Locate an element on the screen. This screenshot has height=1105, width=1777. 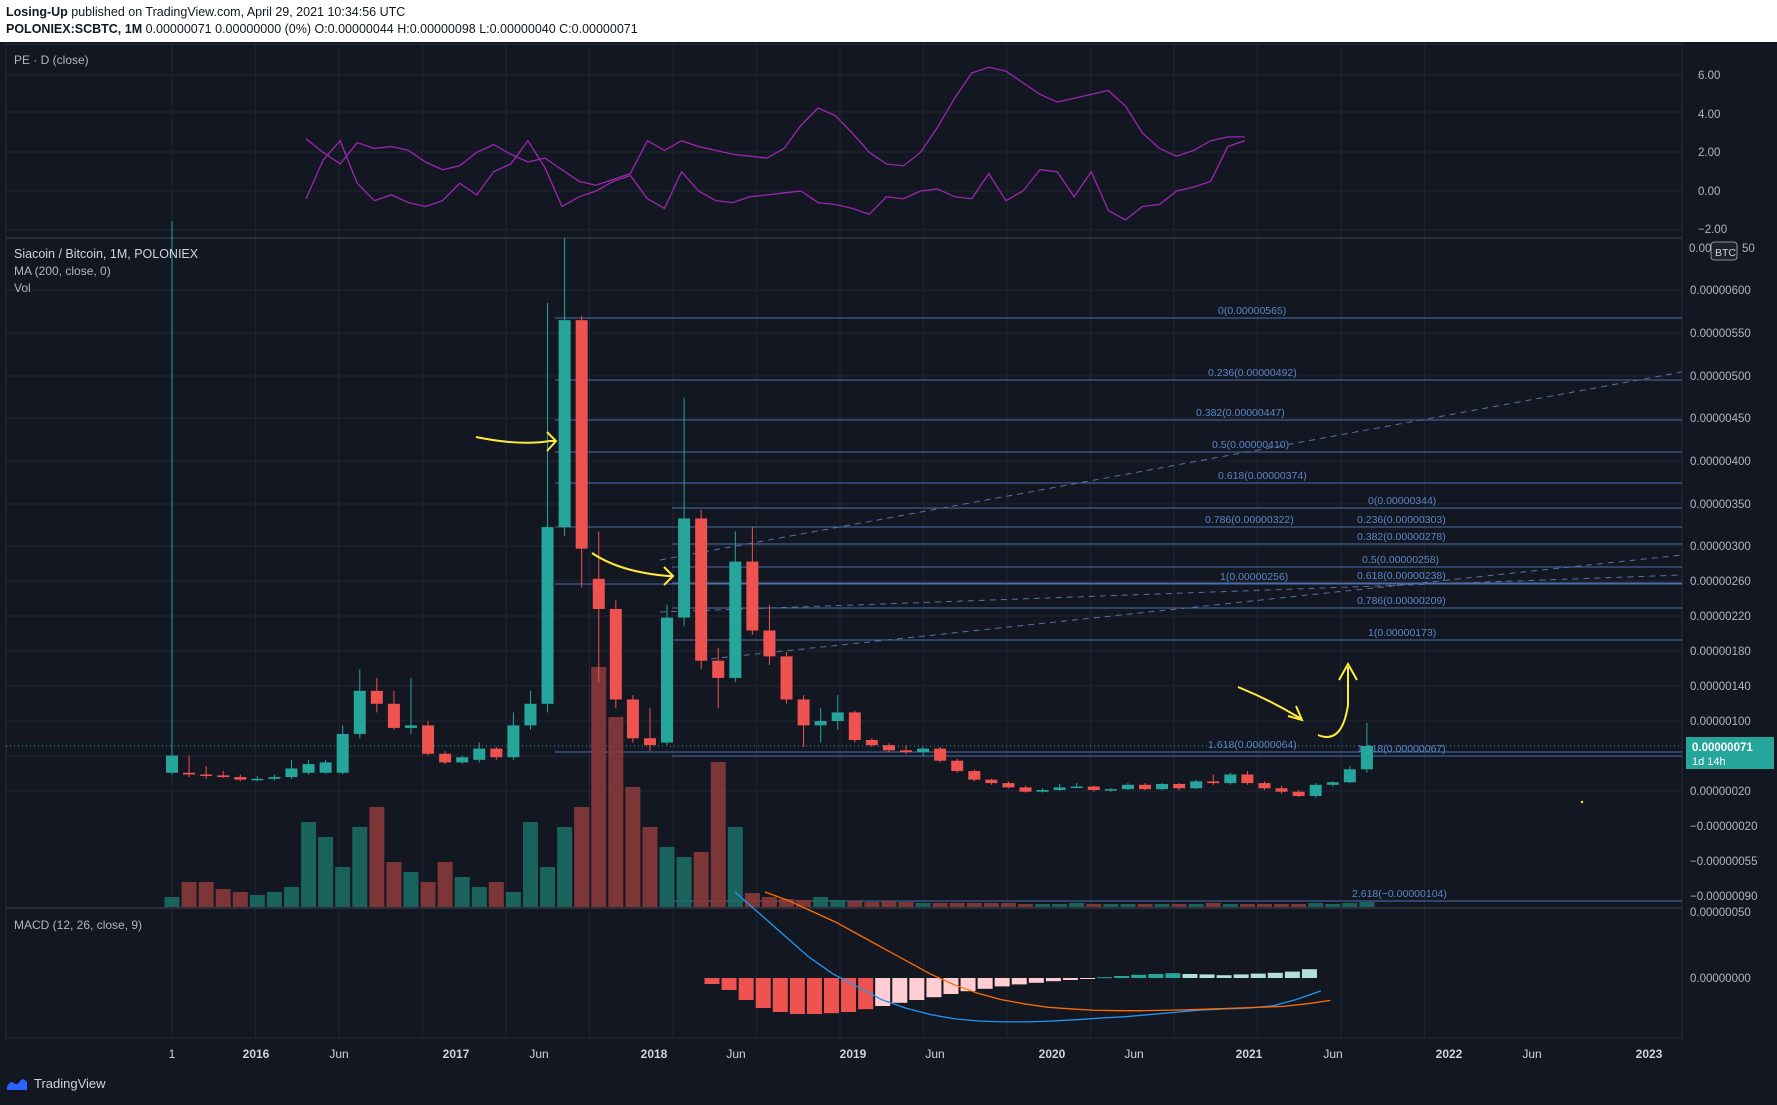
time-tick-label: 2016 is located at coordinates (256, 1054).